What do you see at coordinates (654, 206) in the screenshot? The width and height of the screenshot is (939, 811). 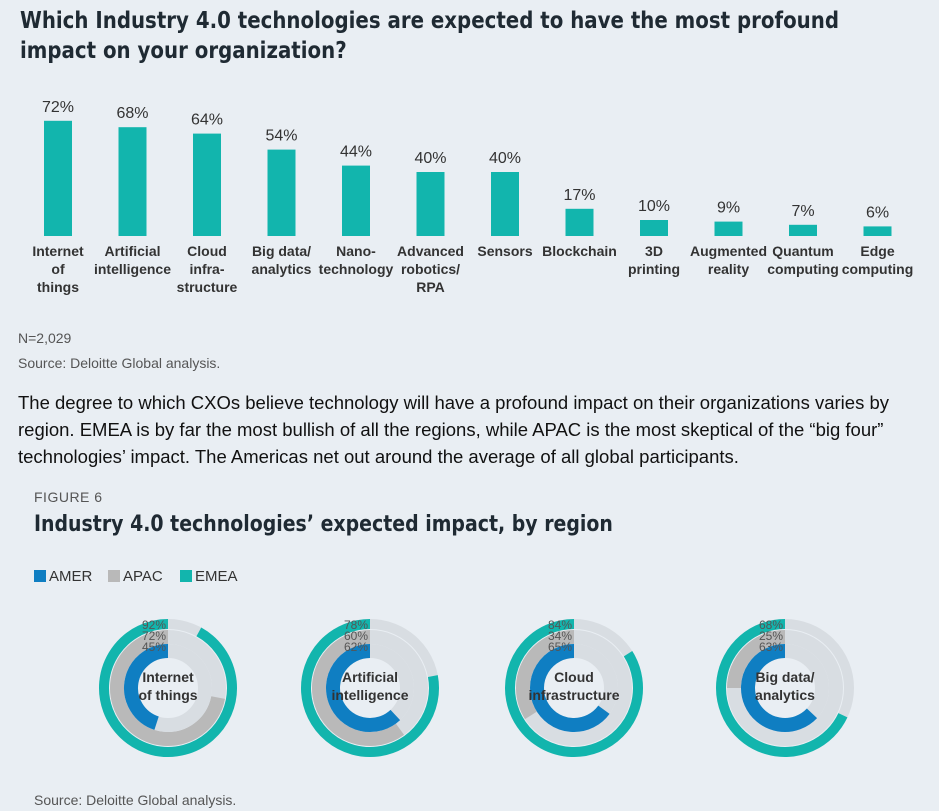 I see `bar-value-label: 10%` at bounding box center [654, 206].